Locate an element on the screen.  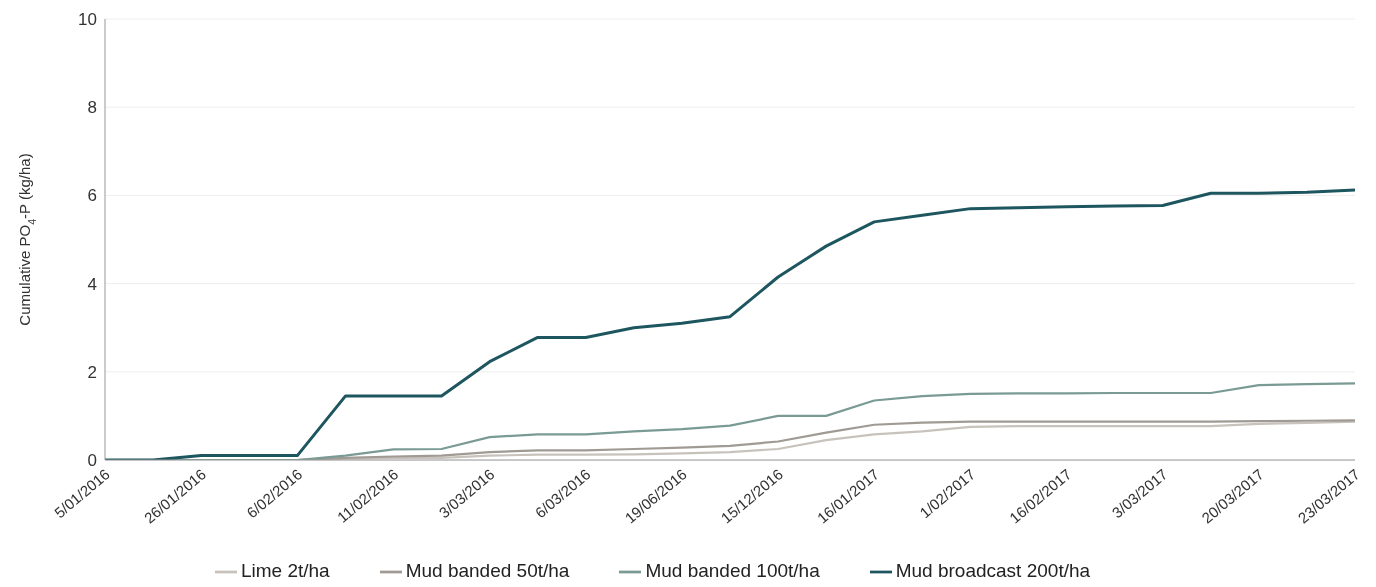
legend-label: Mud banded 50t/ha is located at coordinates (487, 571).